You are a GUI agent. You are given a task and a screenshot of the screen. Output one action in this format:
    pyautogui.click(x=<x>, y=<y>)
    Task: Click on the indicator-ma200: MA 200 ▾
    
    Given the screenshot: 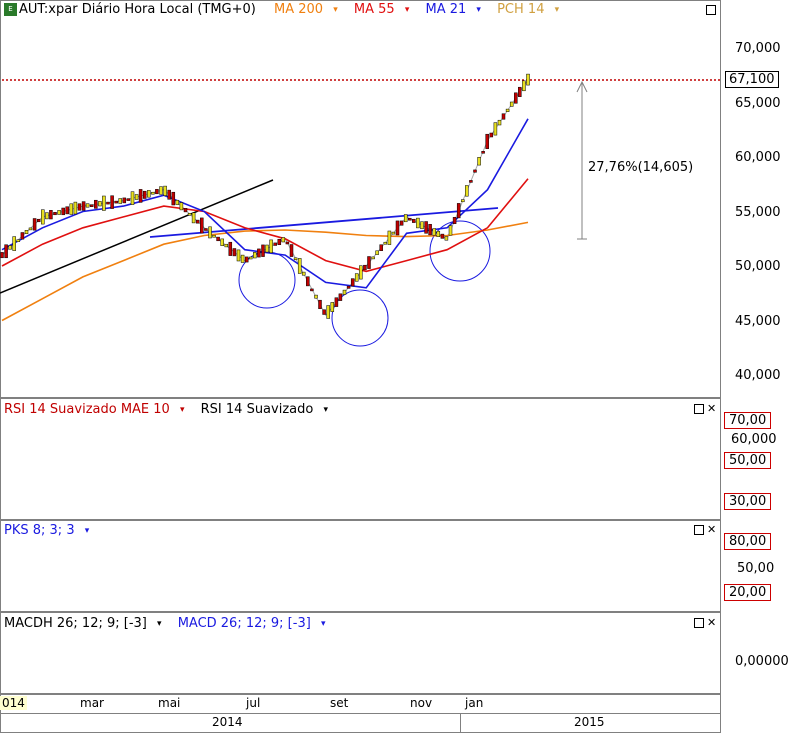 What is the action you would take?
    pyautogui.click(x=306, y=9)
    